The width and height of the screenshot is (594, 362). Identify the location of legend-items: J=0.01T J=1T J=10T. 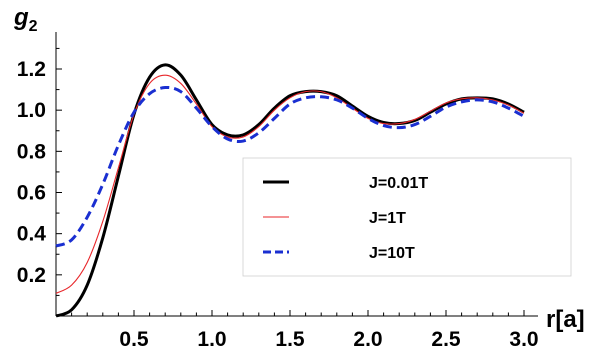
(345, 218).